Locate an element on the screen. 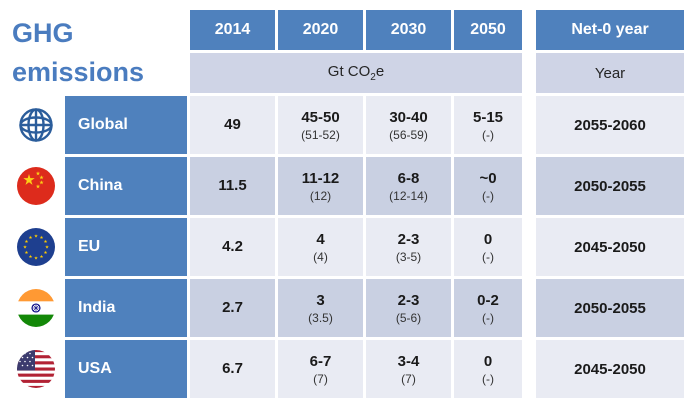 This screenshot has width=696, height=408. cell-eu-2030: 2-3 (3-5) is located at coordinates (408, 247).